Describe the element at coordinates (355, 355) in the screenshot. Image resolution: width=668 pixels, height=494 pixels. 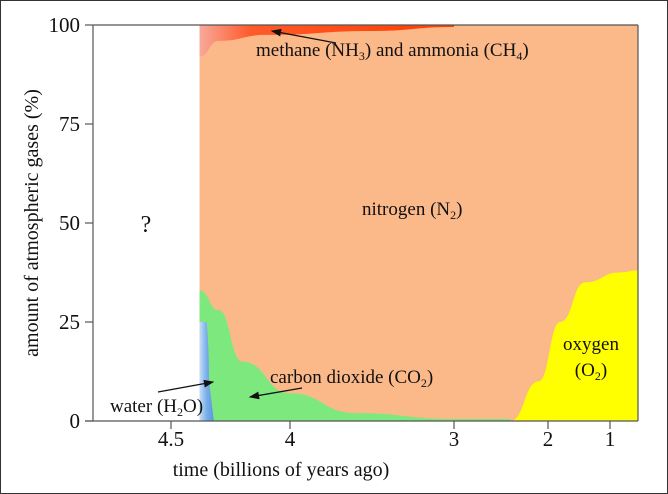
I see `carbon-dioxide-area` at that location.